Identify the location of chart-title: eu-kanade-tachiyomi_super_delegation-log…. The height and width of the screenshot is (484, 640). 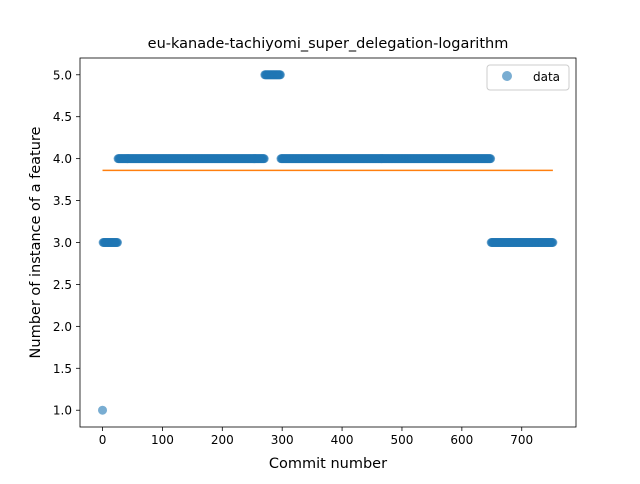
(328, 44).